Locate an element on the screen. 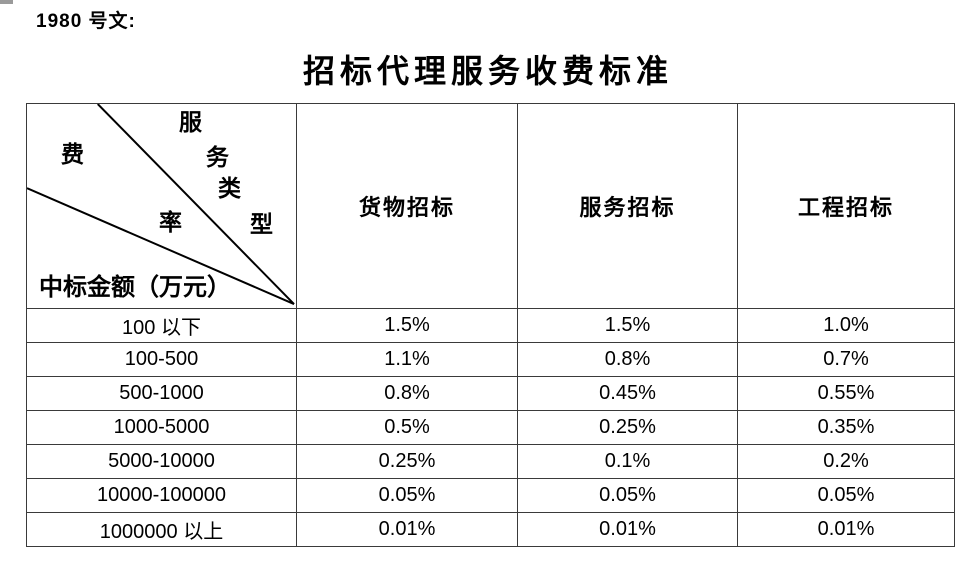  fee-value: 0.2% is located at coordinates (846, 461).